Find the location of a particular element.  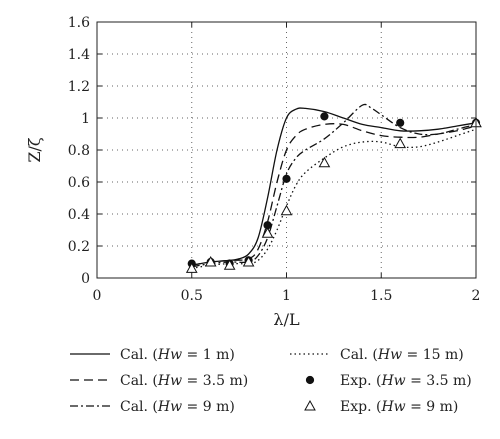

y-tick-label: 0.6 is located at coordinates (79, 183).